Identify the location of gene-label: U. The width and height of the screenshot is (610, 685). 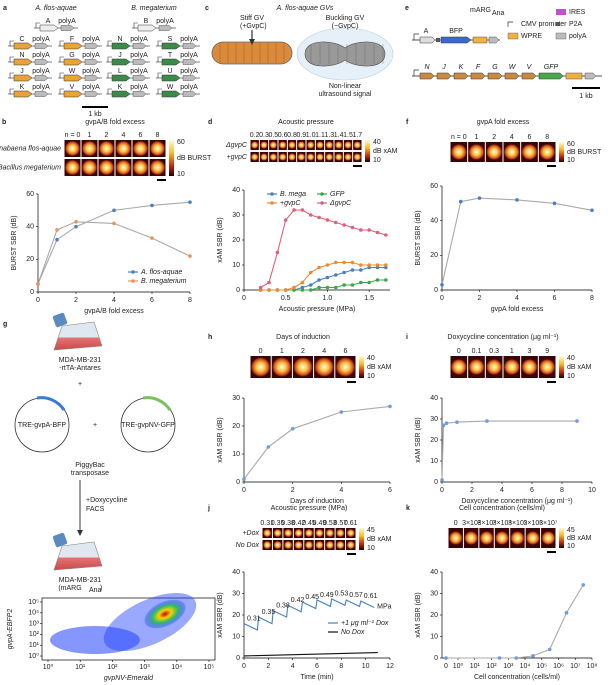
(169, 71).